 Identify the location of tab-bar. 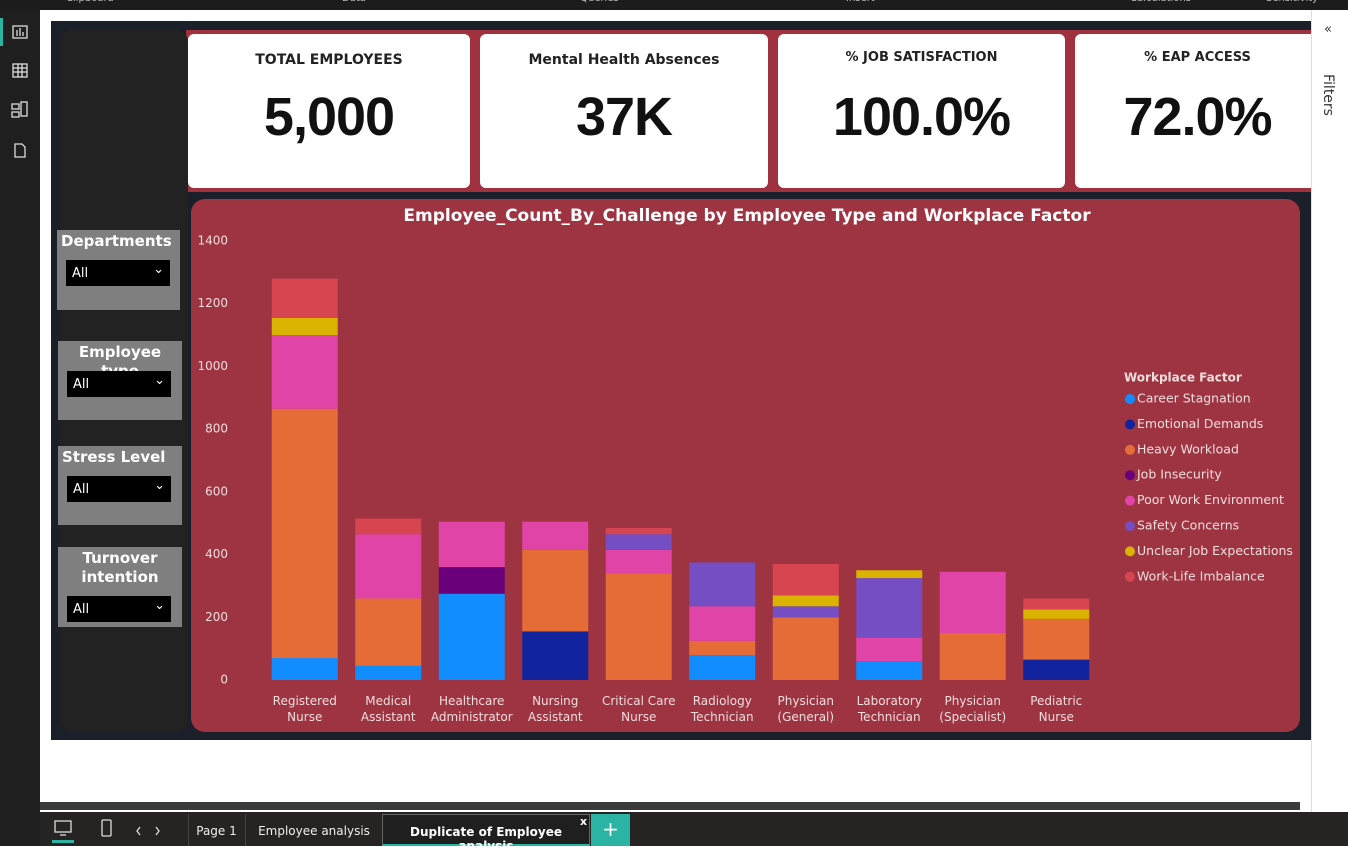
(694, 829).